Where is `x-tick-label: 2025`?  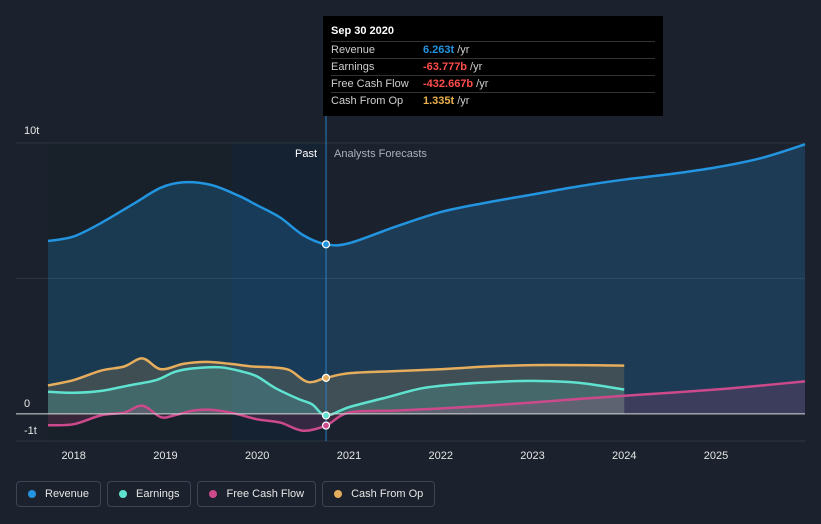
x-tick-label: 2025 is located at coordinates (716, 456).